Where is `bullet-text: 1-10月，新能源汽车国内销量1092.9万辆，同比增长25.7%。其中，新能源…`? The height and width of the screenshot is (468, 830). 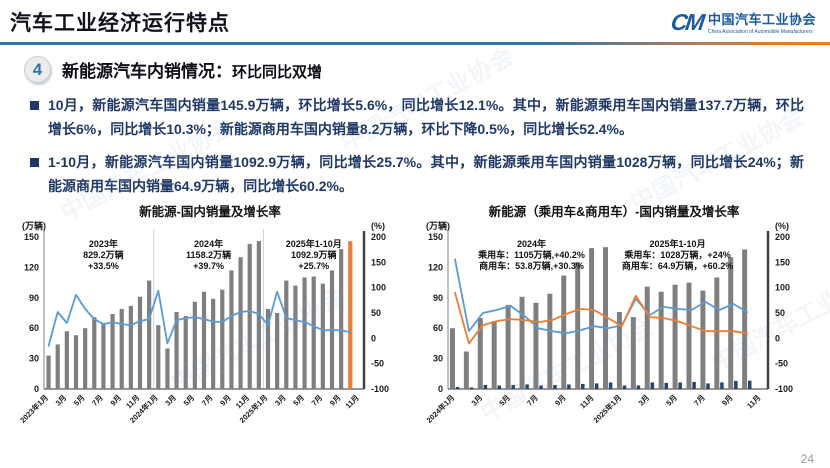
bullet-text: 1-10月，新能源汽车国内销量1092.9万辆，同比增长25.7%。其中，新能源… is located at coordinates (426, 174).